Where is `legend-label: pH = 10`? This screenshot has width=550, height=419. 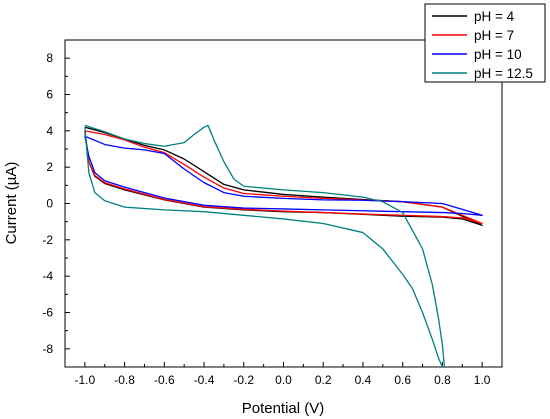
legend-label: pH = 10 is located at coordinates (498, 54).